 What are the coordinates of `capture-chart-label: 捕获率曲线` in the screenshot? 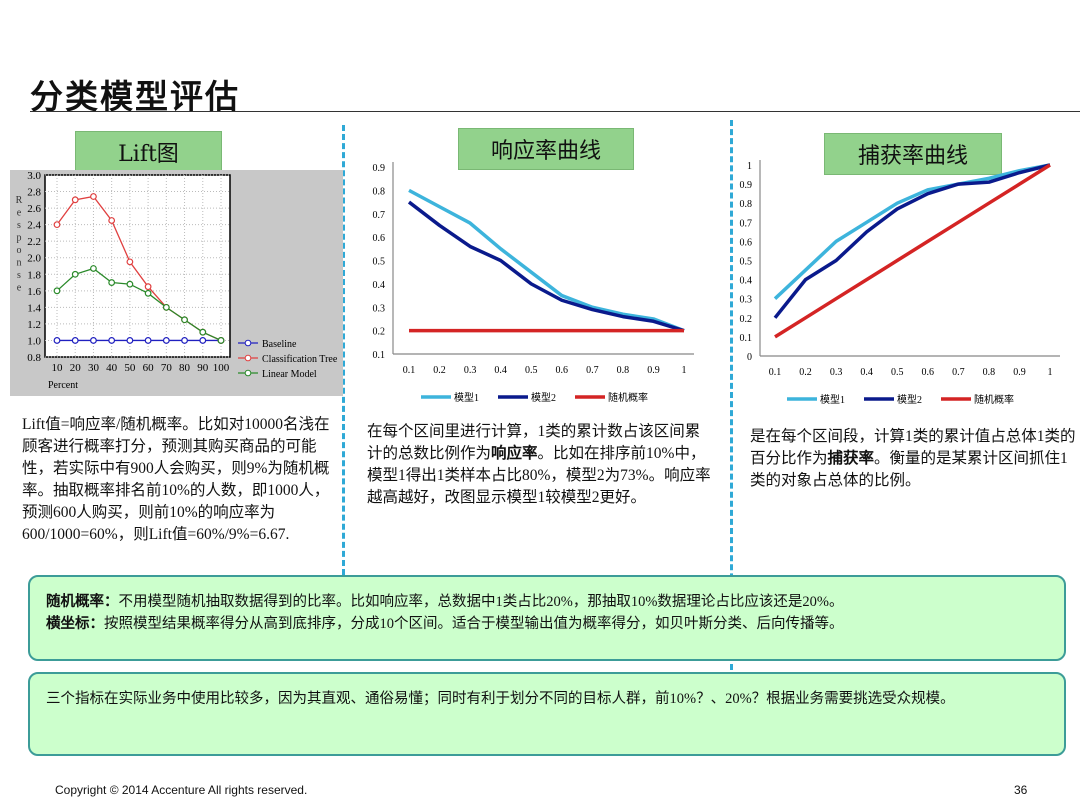 It's located at (913, 154).